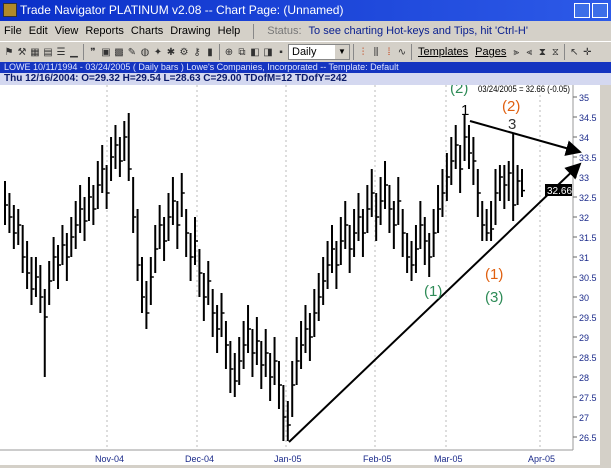  What do you see at coordinates (584, 98) in the screenshot?
I see `y-tick-label: 35` at bounding box center [584, 98].